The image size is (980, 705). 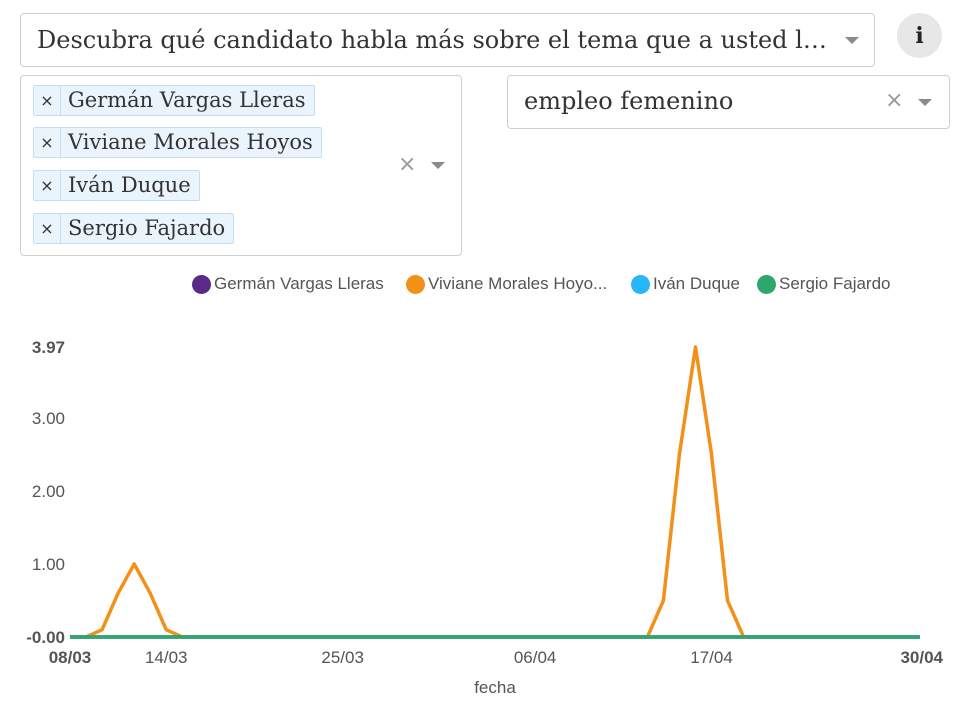 I want to click on y-tick-label: 2.00, so click(x=48, y=491).